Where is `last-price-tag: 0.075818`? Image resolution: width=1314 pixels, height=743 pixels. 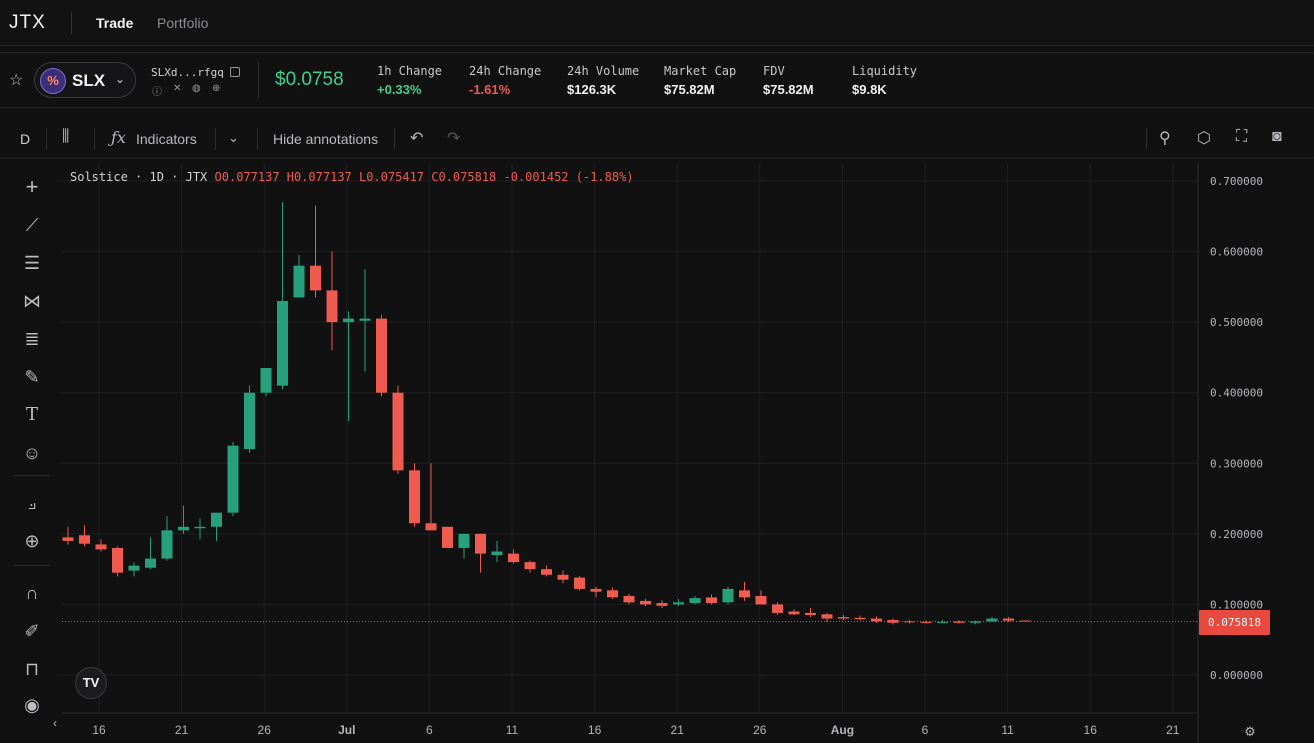 last-price-tag: 0.075818 is located at coordinates (1234, 622).